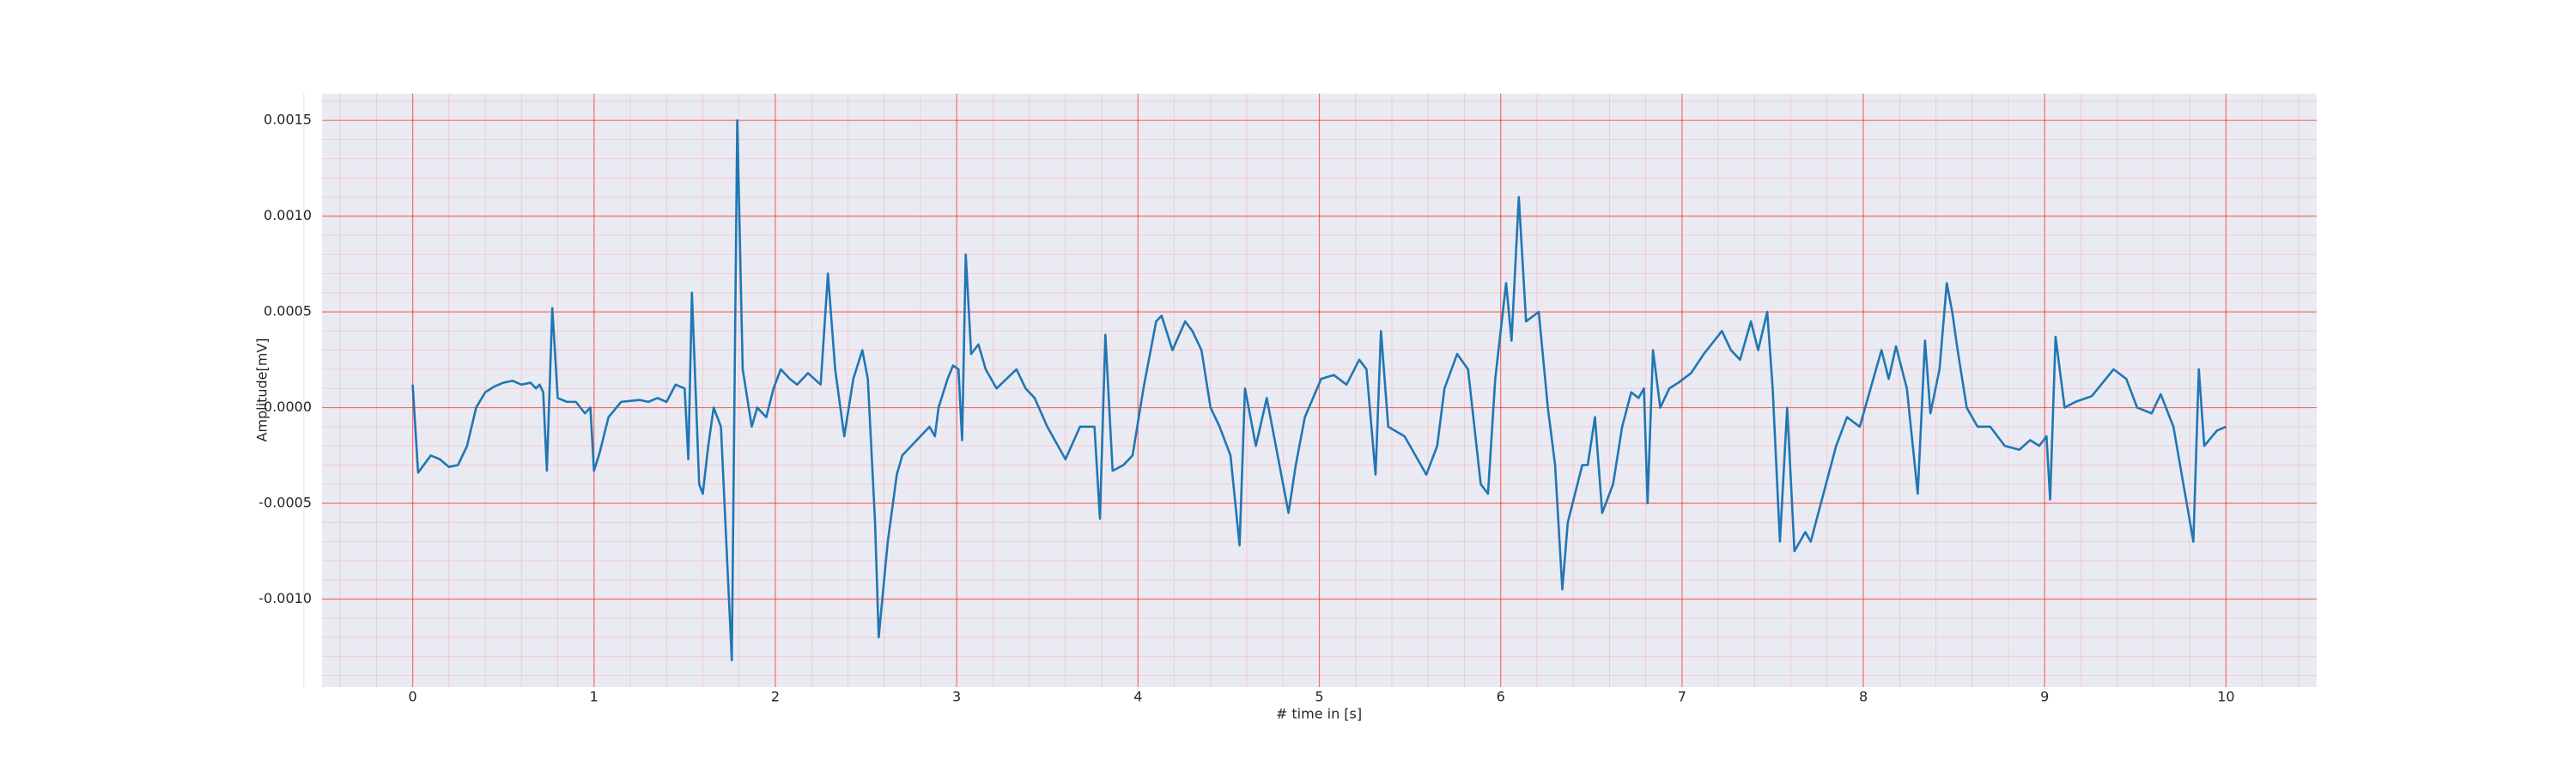  What do you see at coordinates (285, 503) in the screenshot?
I see `y-tick-label: -0.0005` at bounding box center [285, 503].